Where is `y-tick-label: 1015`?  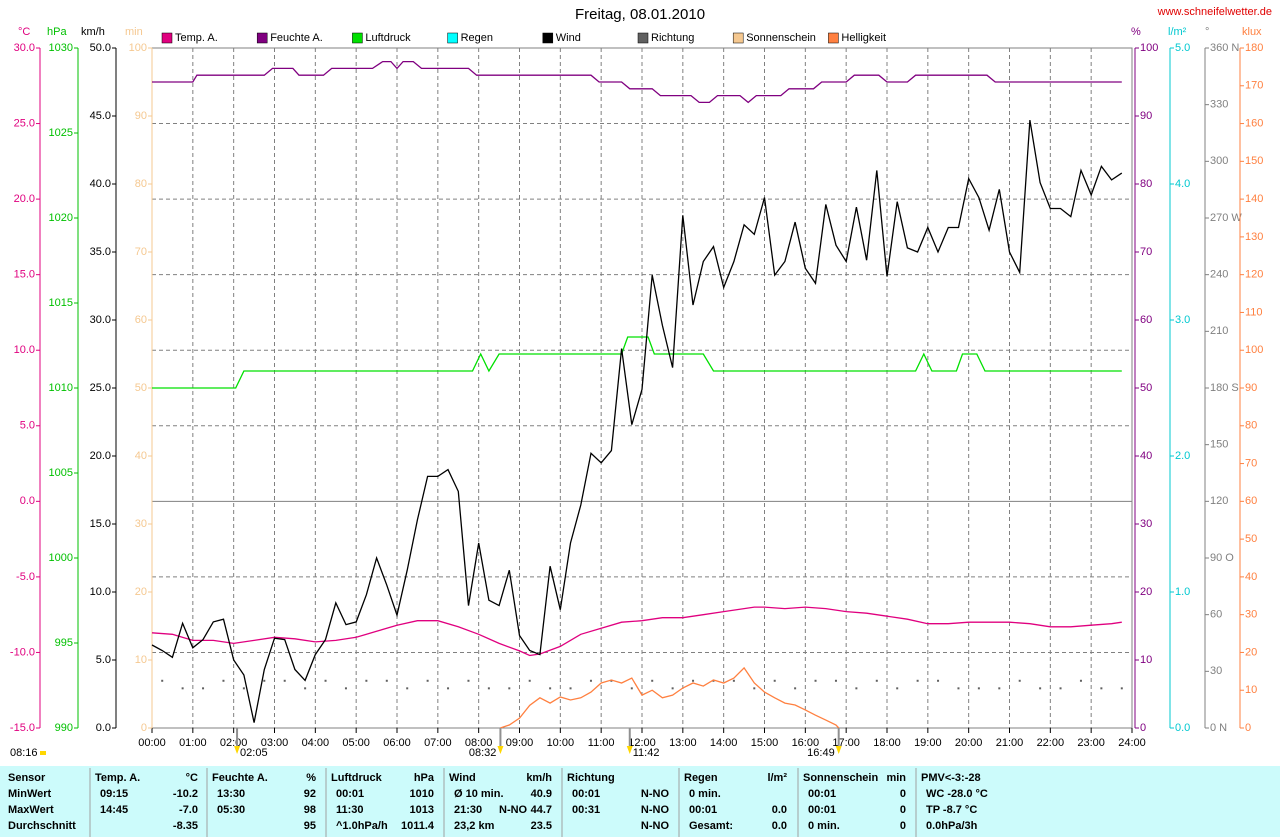
y-tick-label: 1015 is located at coordinates (61, 303).